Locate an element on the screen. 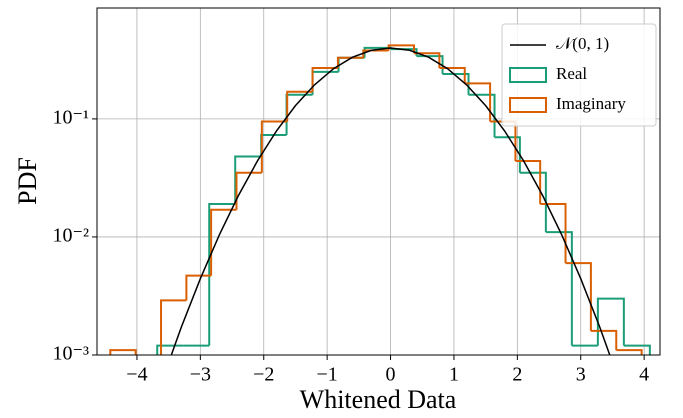  legend-label: 𝒩(0, 1) is located at coordinates (582, 43).